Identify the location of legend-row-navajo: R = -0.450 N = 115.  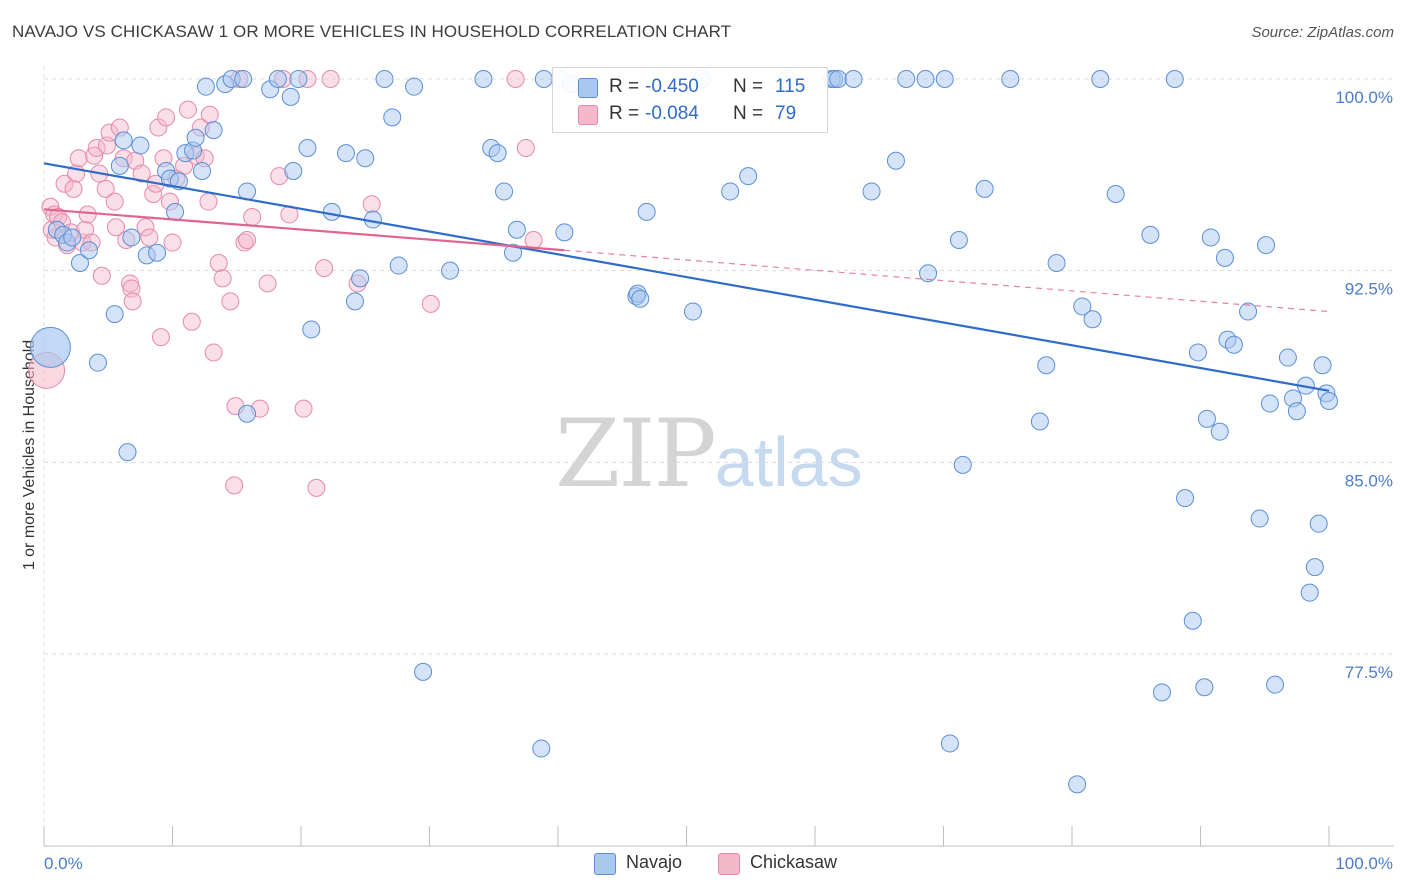
(690, 87).